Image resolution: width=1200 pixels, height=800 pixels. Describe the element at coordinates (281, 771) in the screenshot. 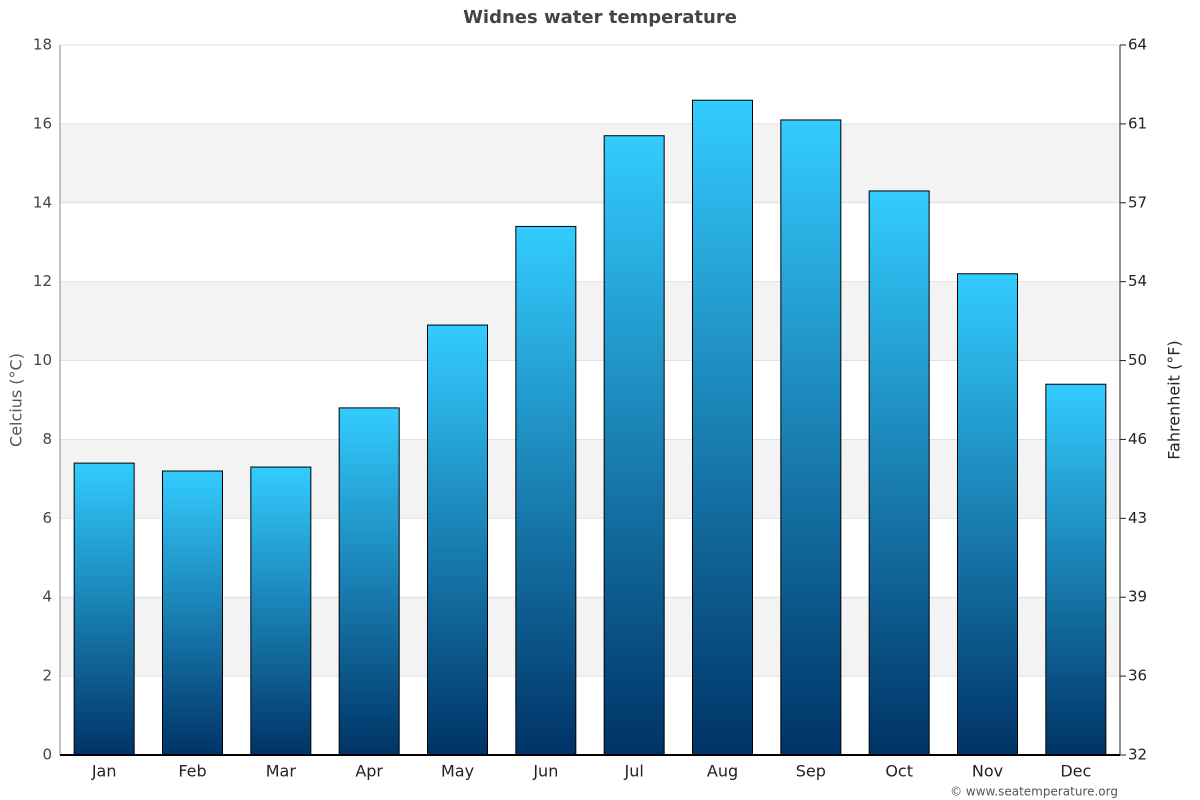

I see `x-tick-label: Mar` at that location.